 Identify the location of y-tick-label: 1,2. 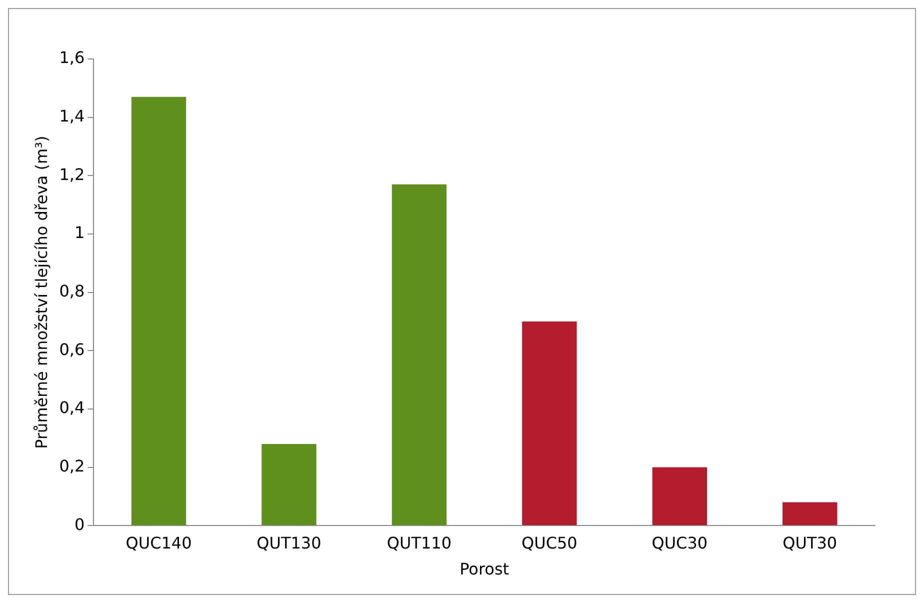
(72, 174).